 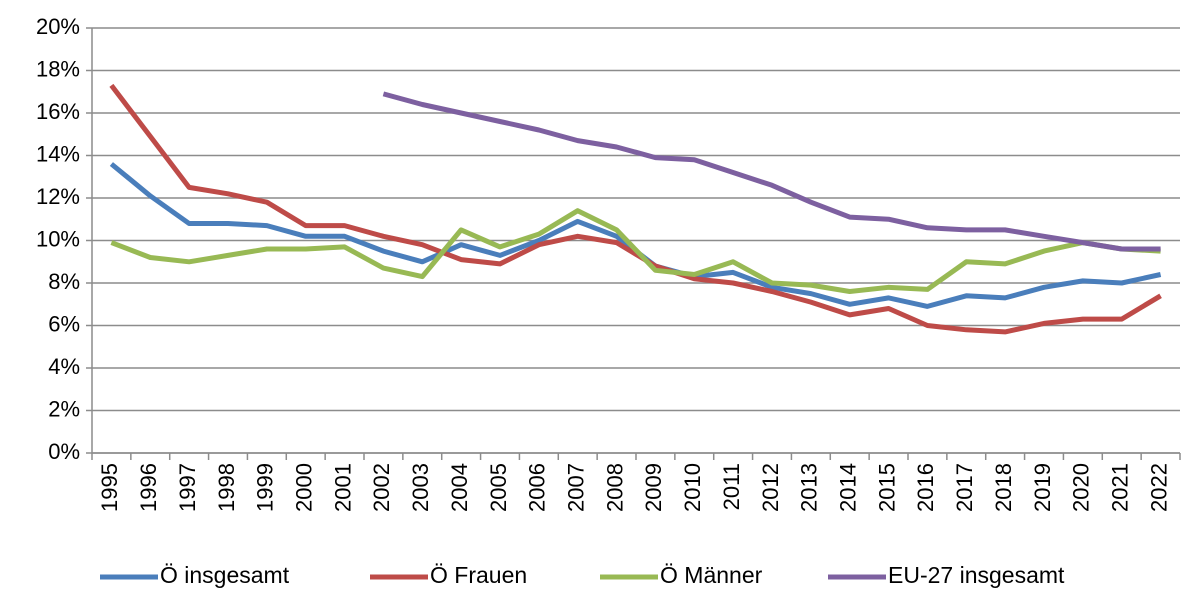 What do you see at coordinates (976, 575) in the screenshot?
I see `legend-label: EU-27 insgesamt` at bounding box center [976, 575].